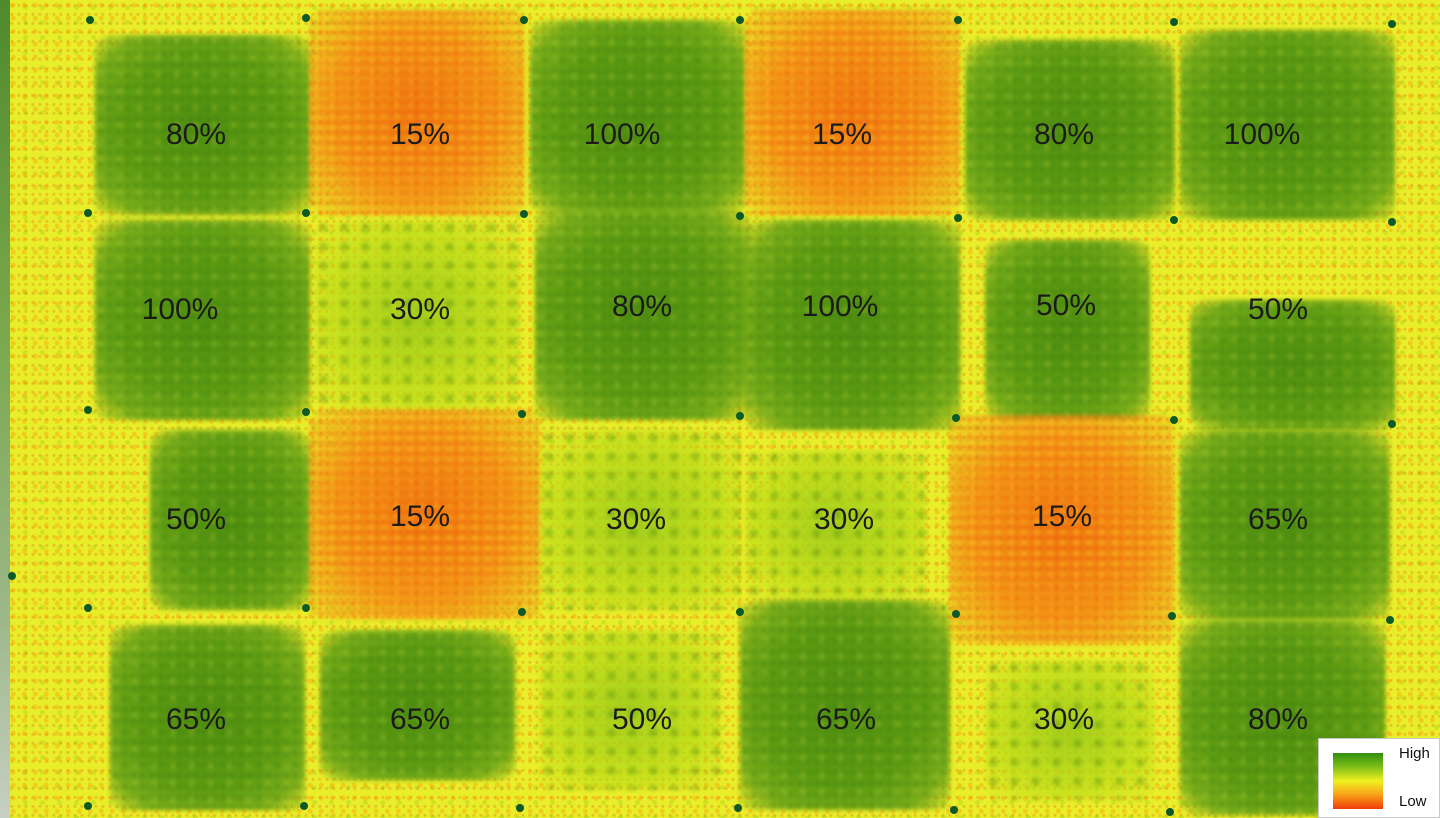  I want to click on plot-r2c4, so click(852, 325).